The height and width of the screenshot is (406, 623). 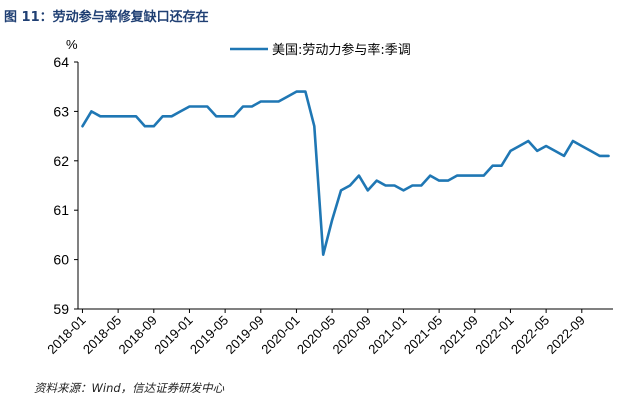 I want to click on y-tick-label: 62, so click(x=61, y=161).